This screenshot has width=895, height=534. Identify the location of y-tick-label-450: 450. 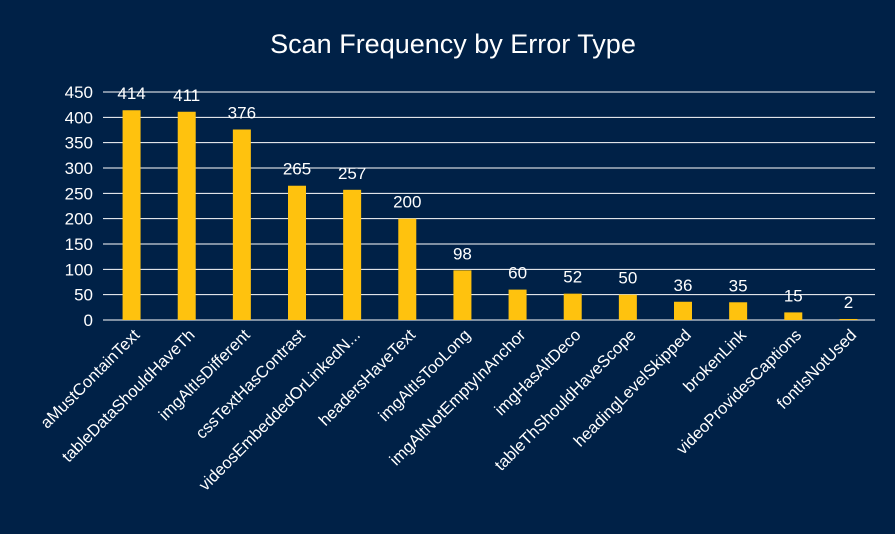
(79, 92).